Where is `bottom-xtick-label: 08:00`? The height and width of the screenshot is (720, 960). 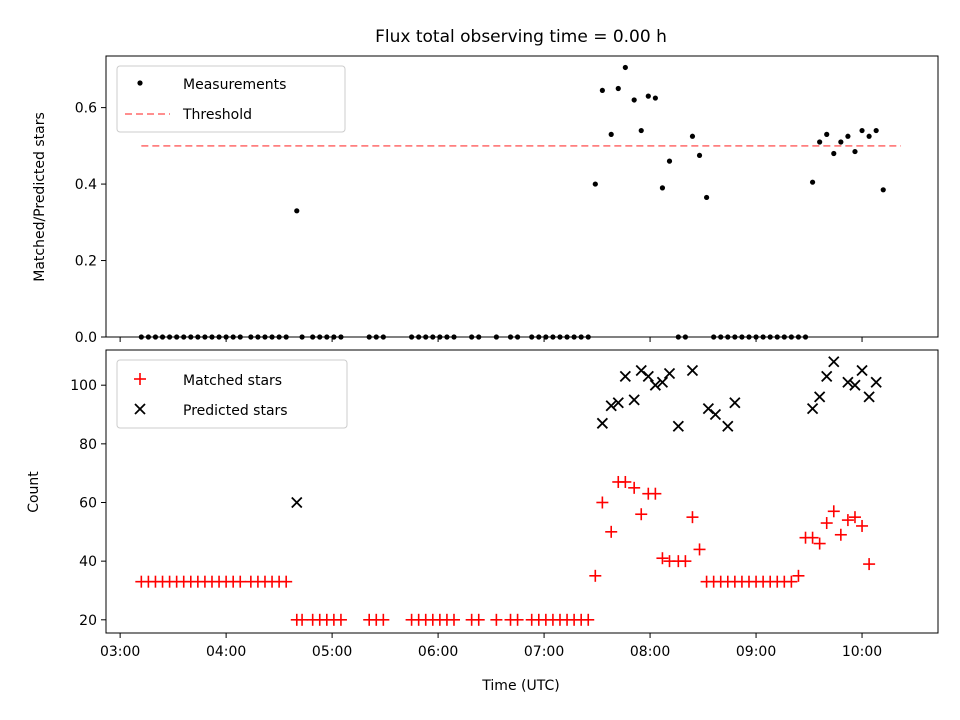
bottom-xtick-label: 08:00 is located at coordinates (650, 652).